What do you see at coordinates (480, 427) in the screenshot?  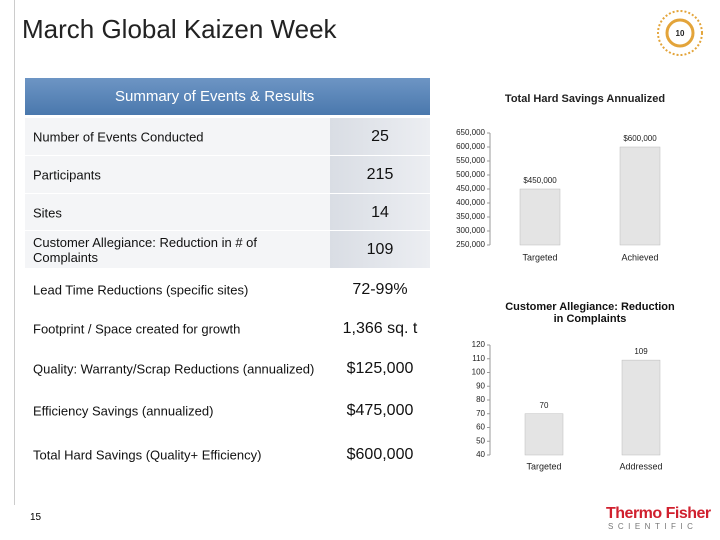 I see `y-tick-label: 60` at bounding box center [480, 427].